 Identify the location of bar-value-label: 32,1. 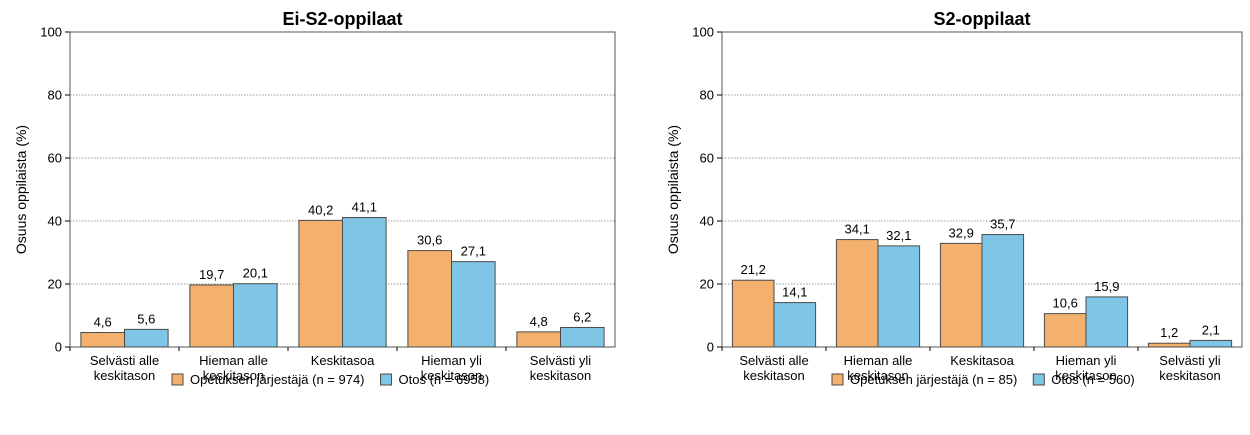
(898, 235).